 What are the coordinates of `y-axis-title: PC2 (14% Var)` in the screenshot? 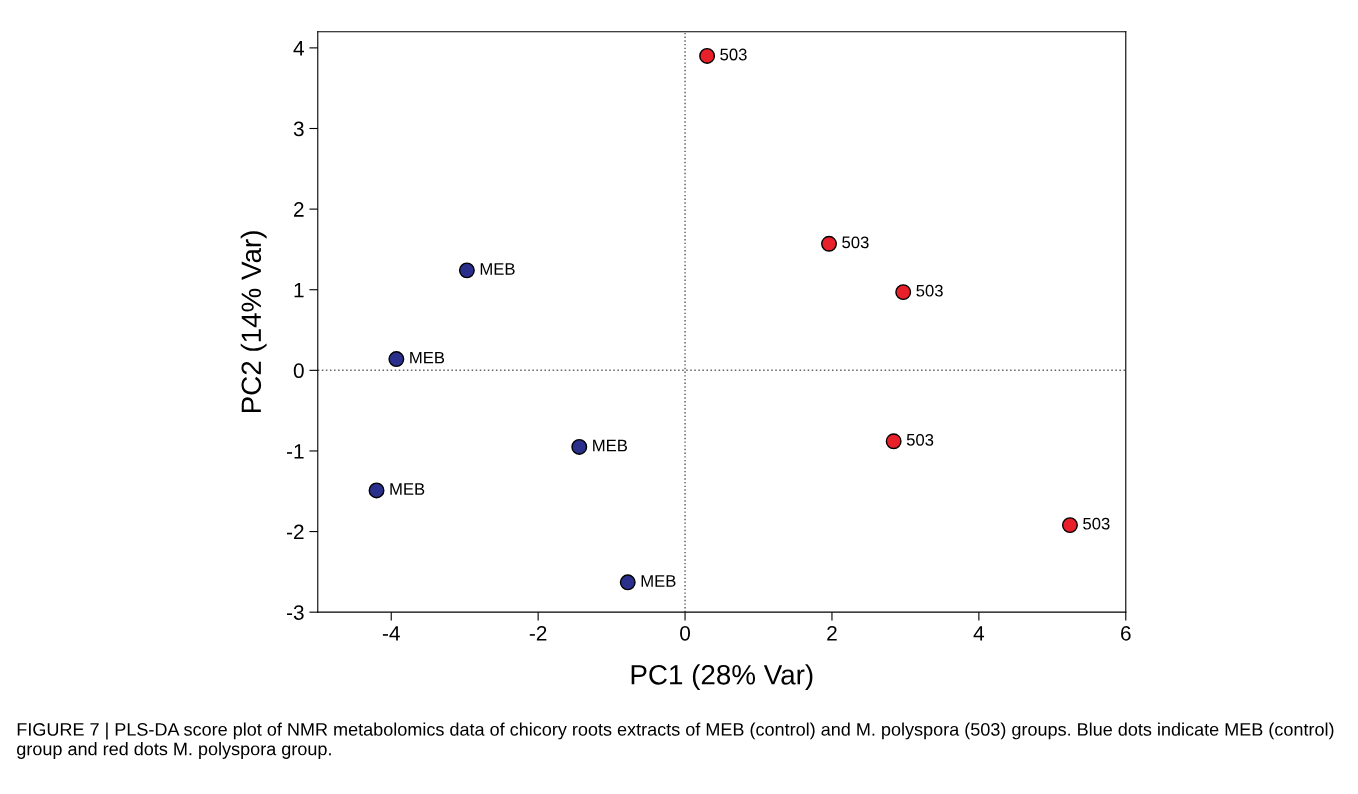 It's located at (253, 322).